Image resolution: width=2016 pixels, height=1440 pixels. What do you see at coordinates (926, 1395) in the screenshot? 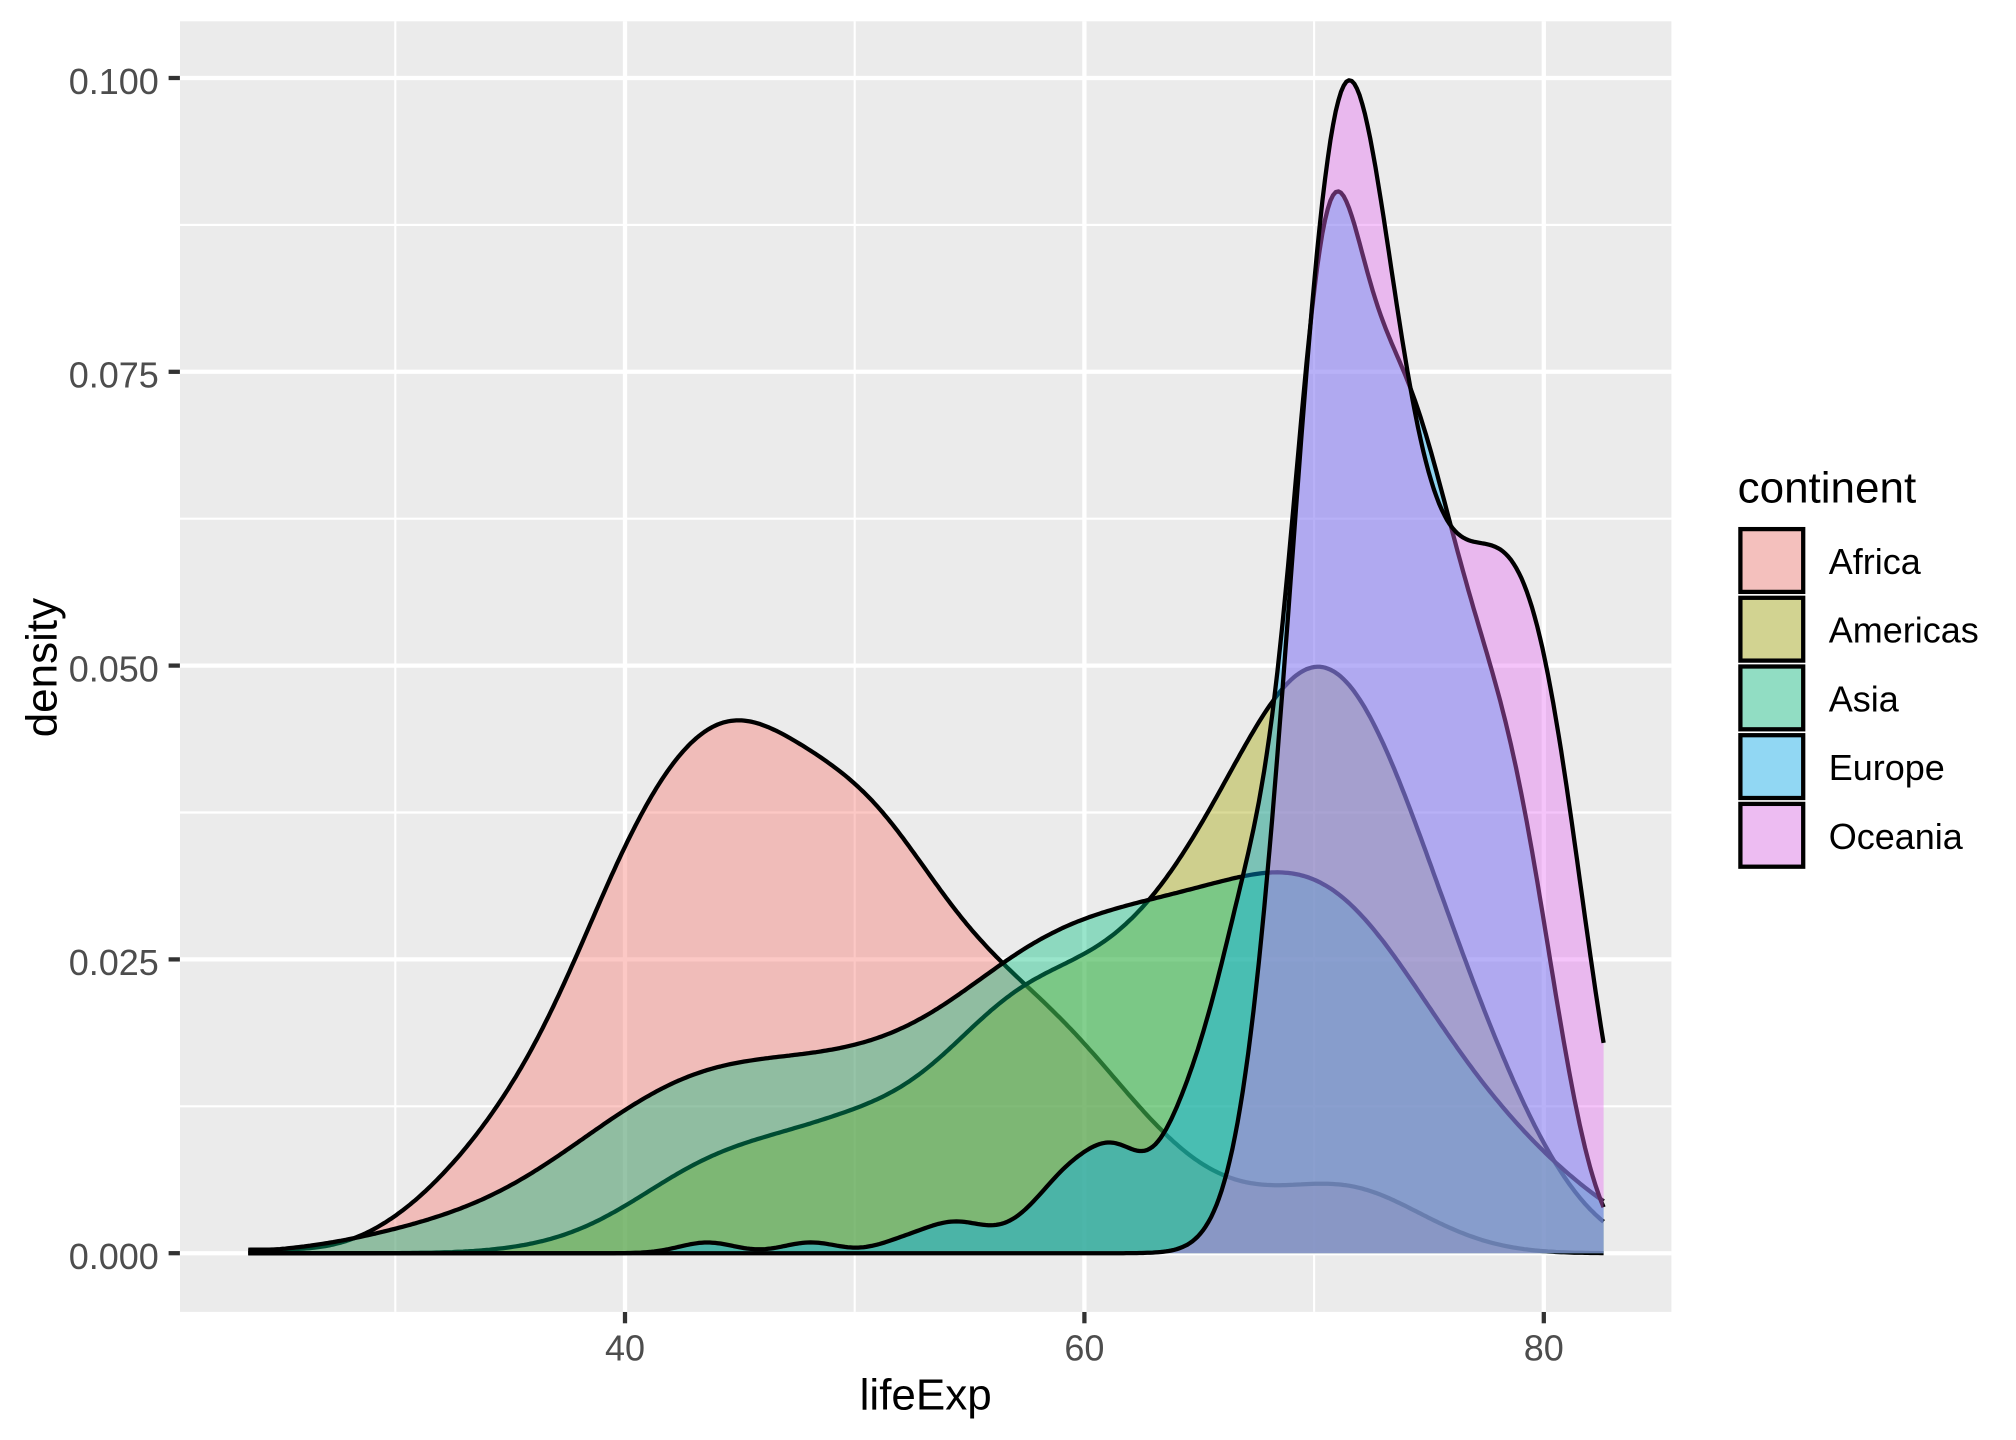
I see `svg-text: lifeExp` at bounding box center [926, 1395].